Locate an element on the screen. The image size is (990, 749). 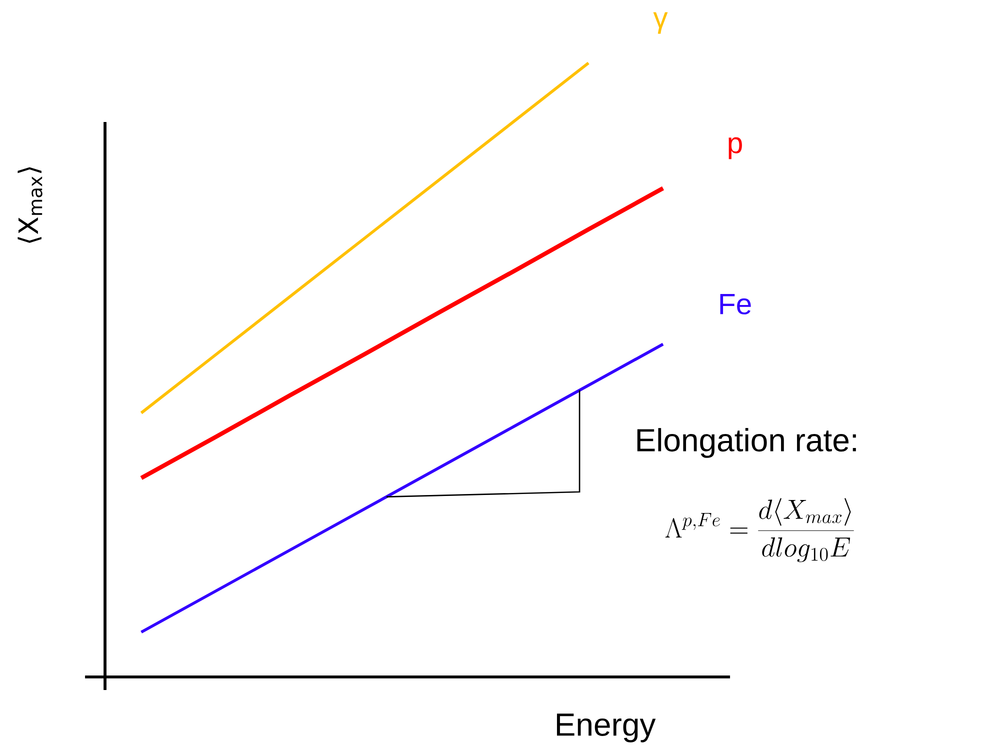
x-axis-title: Energy is located at coordinates (606, 728).